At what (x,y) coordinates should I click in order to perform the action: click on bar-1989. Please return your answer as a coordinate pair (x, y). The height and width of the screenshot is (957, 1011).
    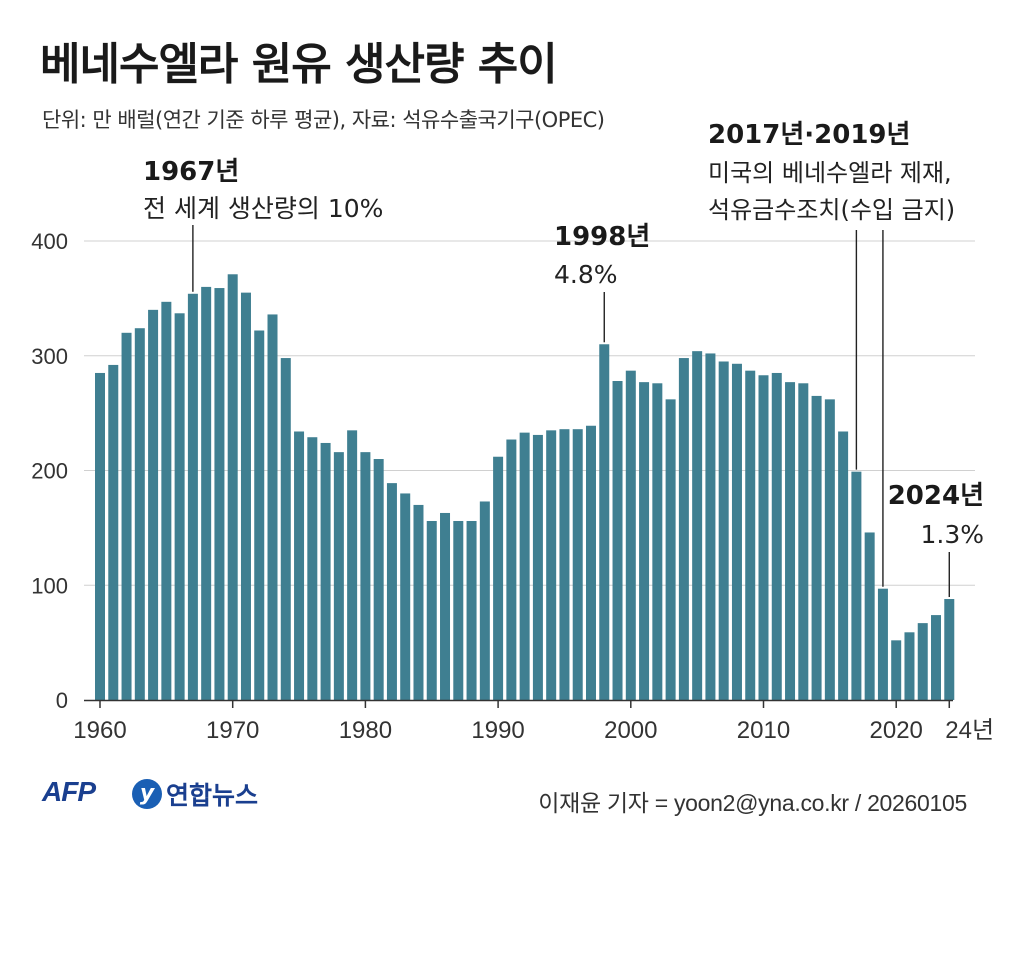
    Looking at the image, I should click on (484, 600).